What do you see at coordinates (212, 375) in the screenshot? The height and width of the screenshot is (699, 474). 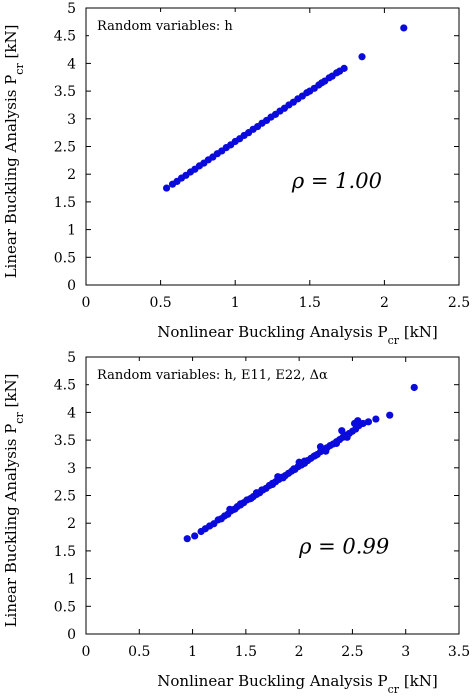 I see `legend-text: Random variables: h, E11, E22, Δα` at bounding box center [212, 375].